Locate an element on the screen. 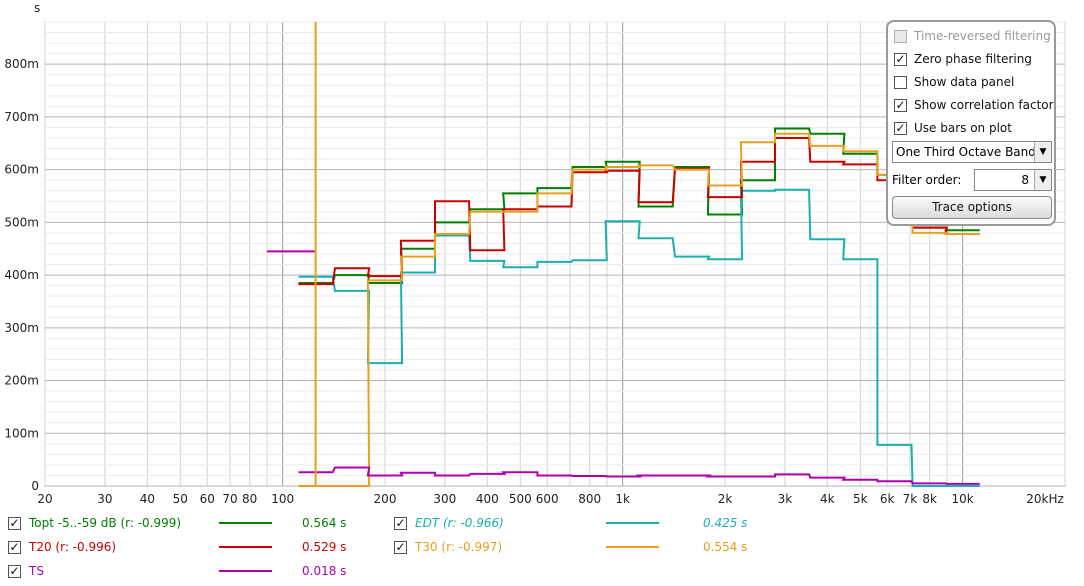 This screenshot has width=1084, height=586. legend-value-edt: 0.425 s is located at coordinates (725, 523).